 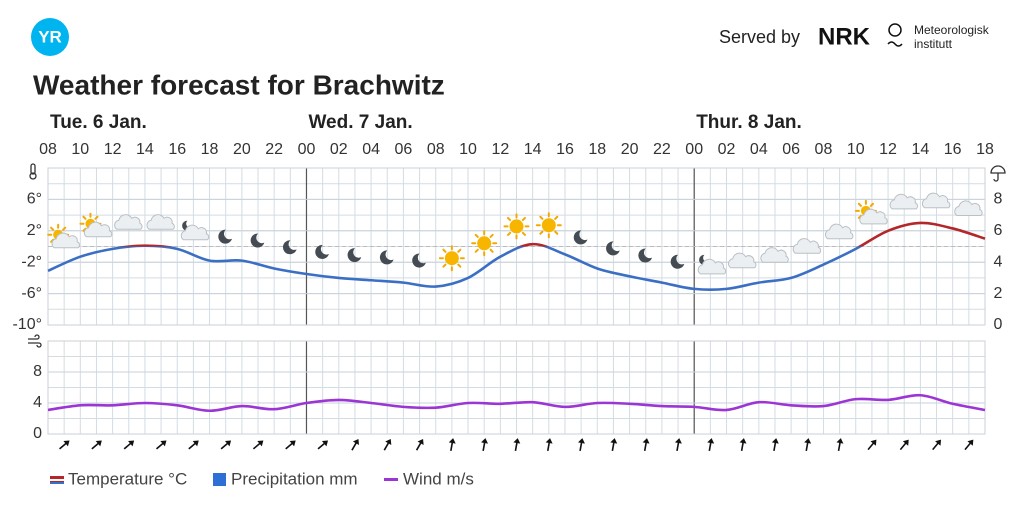 I want to click on y2-tick-label: 0, so click(x=998, y=324).